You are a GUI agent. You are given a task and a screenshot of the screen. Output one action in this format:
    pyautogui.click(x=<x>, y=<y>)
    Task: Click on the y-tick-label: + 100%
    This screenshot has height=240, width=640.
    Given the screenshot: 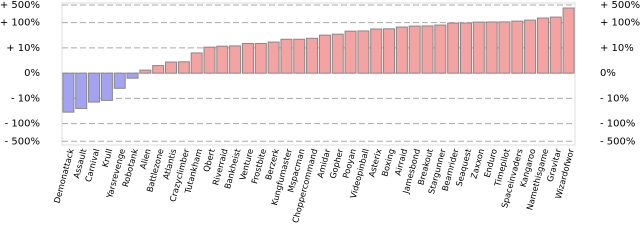 What is the action you would take?
    pyautogui.click(x=20, y=23)
    